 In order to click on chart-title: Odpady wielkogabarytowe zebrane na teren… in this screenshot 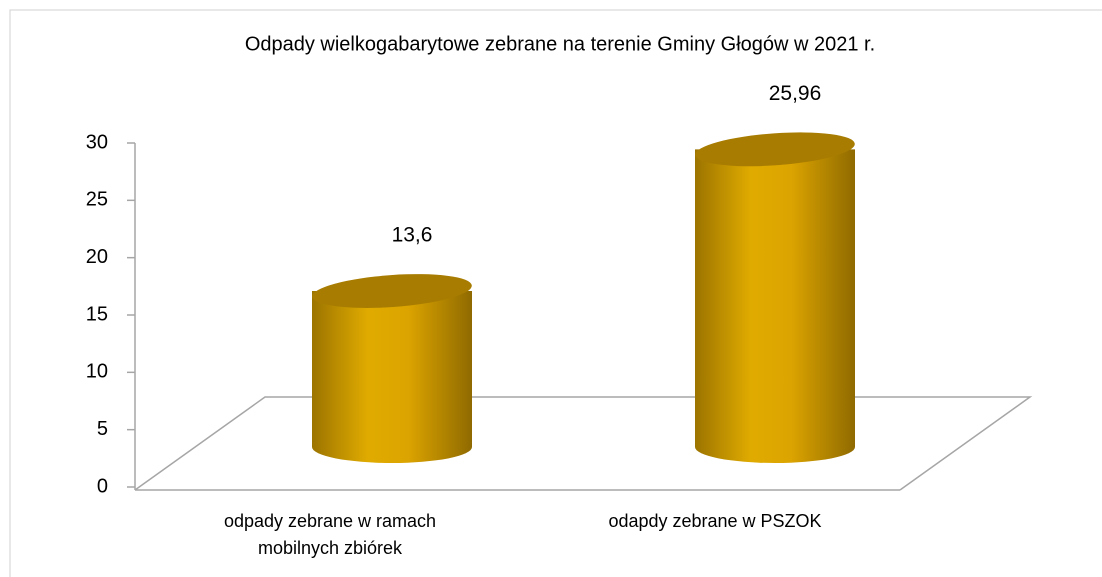, I will do `click(560, 44)`.